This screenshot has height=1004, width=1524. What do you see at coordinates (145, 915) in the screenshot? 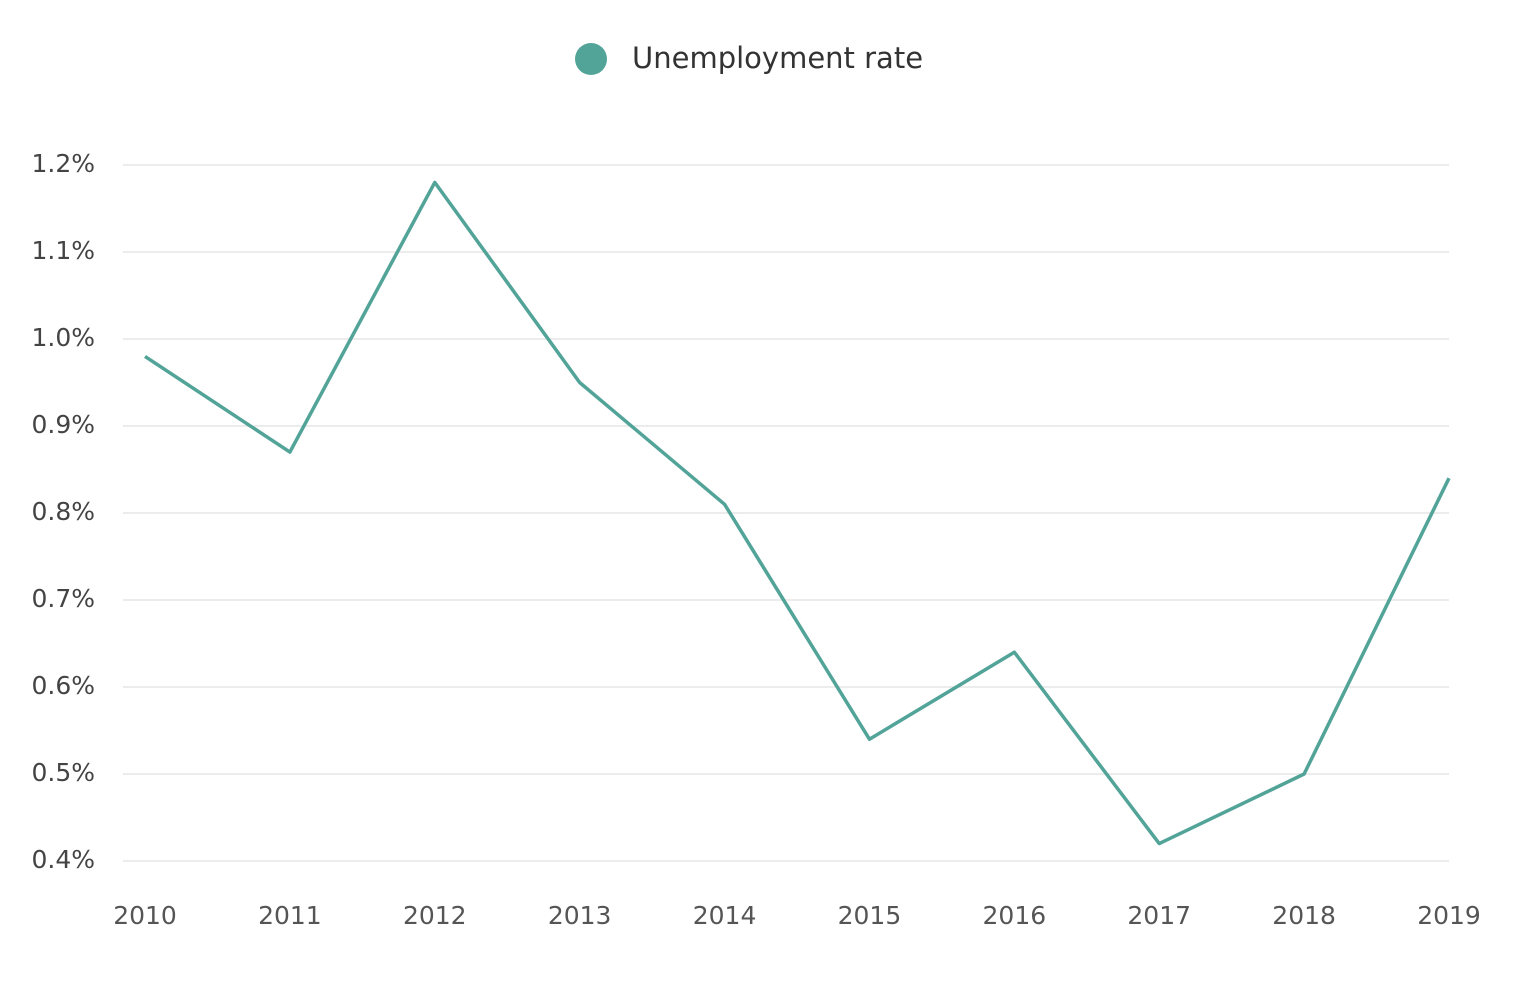
I see `x-tick-label: 2010` at bounding box center [145, 915].